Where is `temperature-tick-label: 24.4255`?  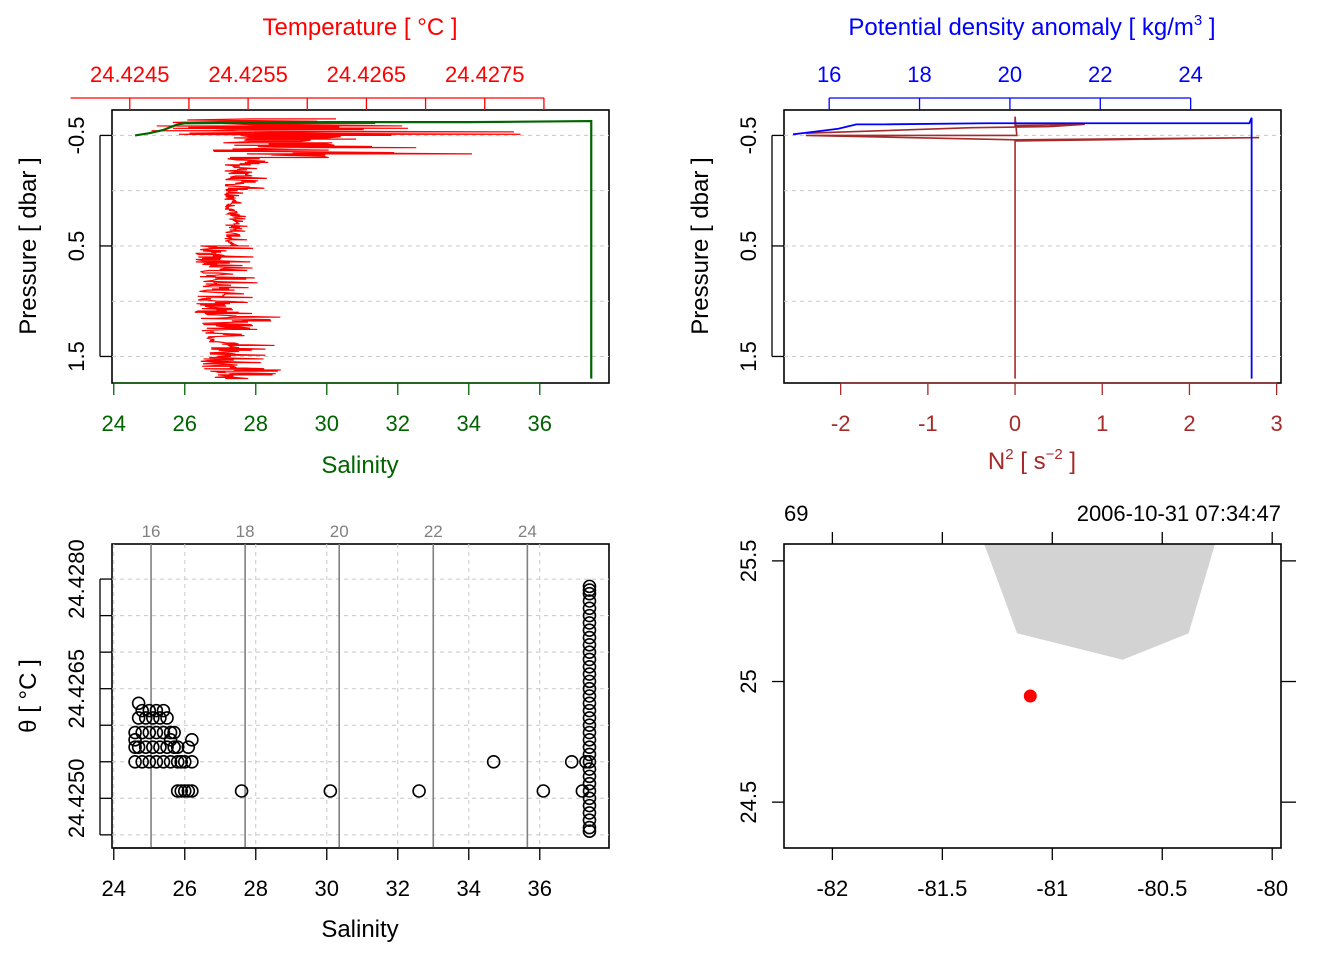
temperature-tick-label: 24.4255 is located at coordinates (248, 74).